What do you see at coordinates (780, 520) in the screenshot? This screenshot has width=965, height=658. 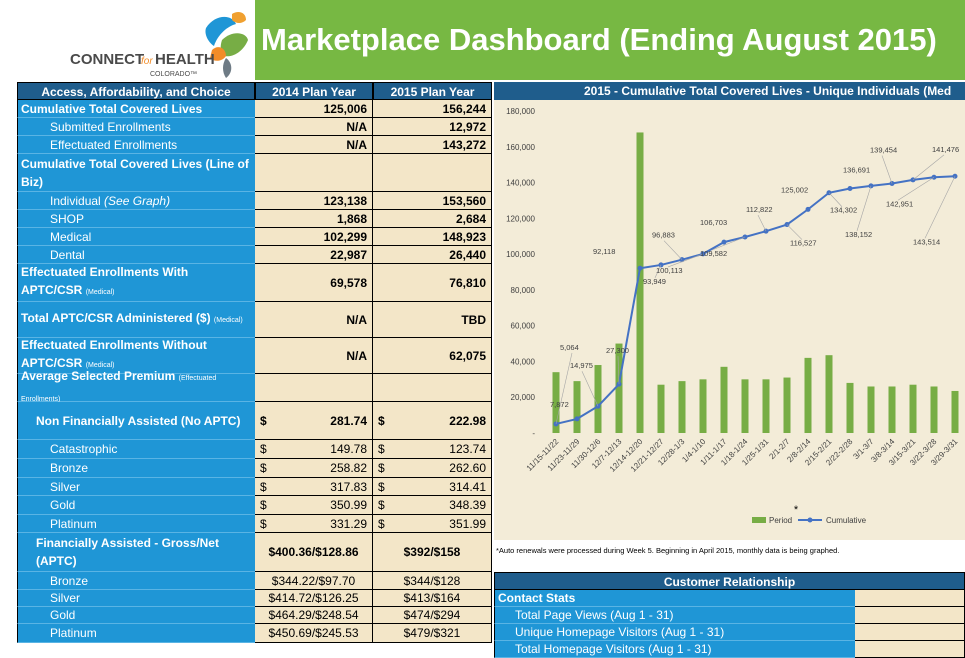 I see `legend-label: Period` at bounding box center [780, 520].